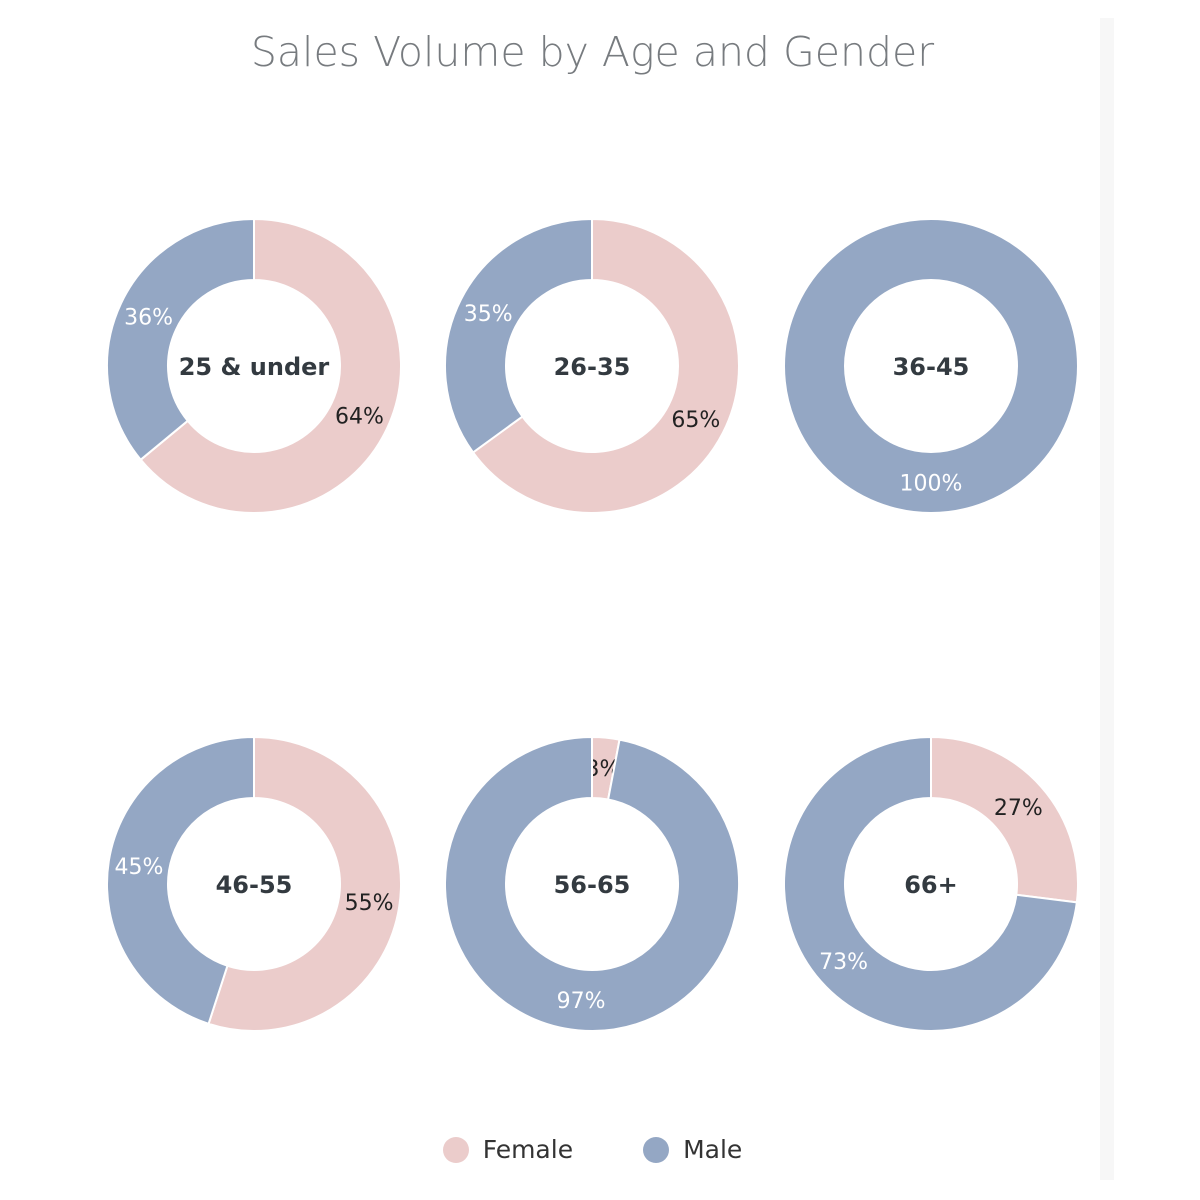 This screenshot has width=1200, height=1200. Describe the element at coordinates (843, 962) in the screenshot. I see `data-label-66-male: 73%` at that location.